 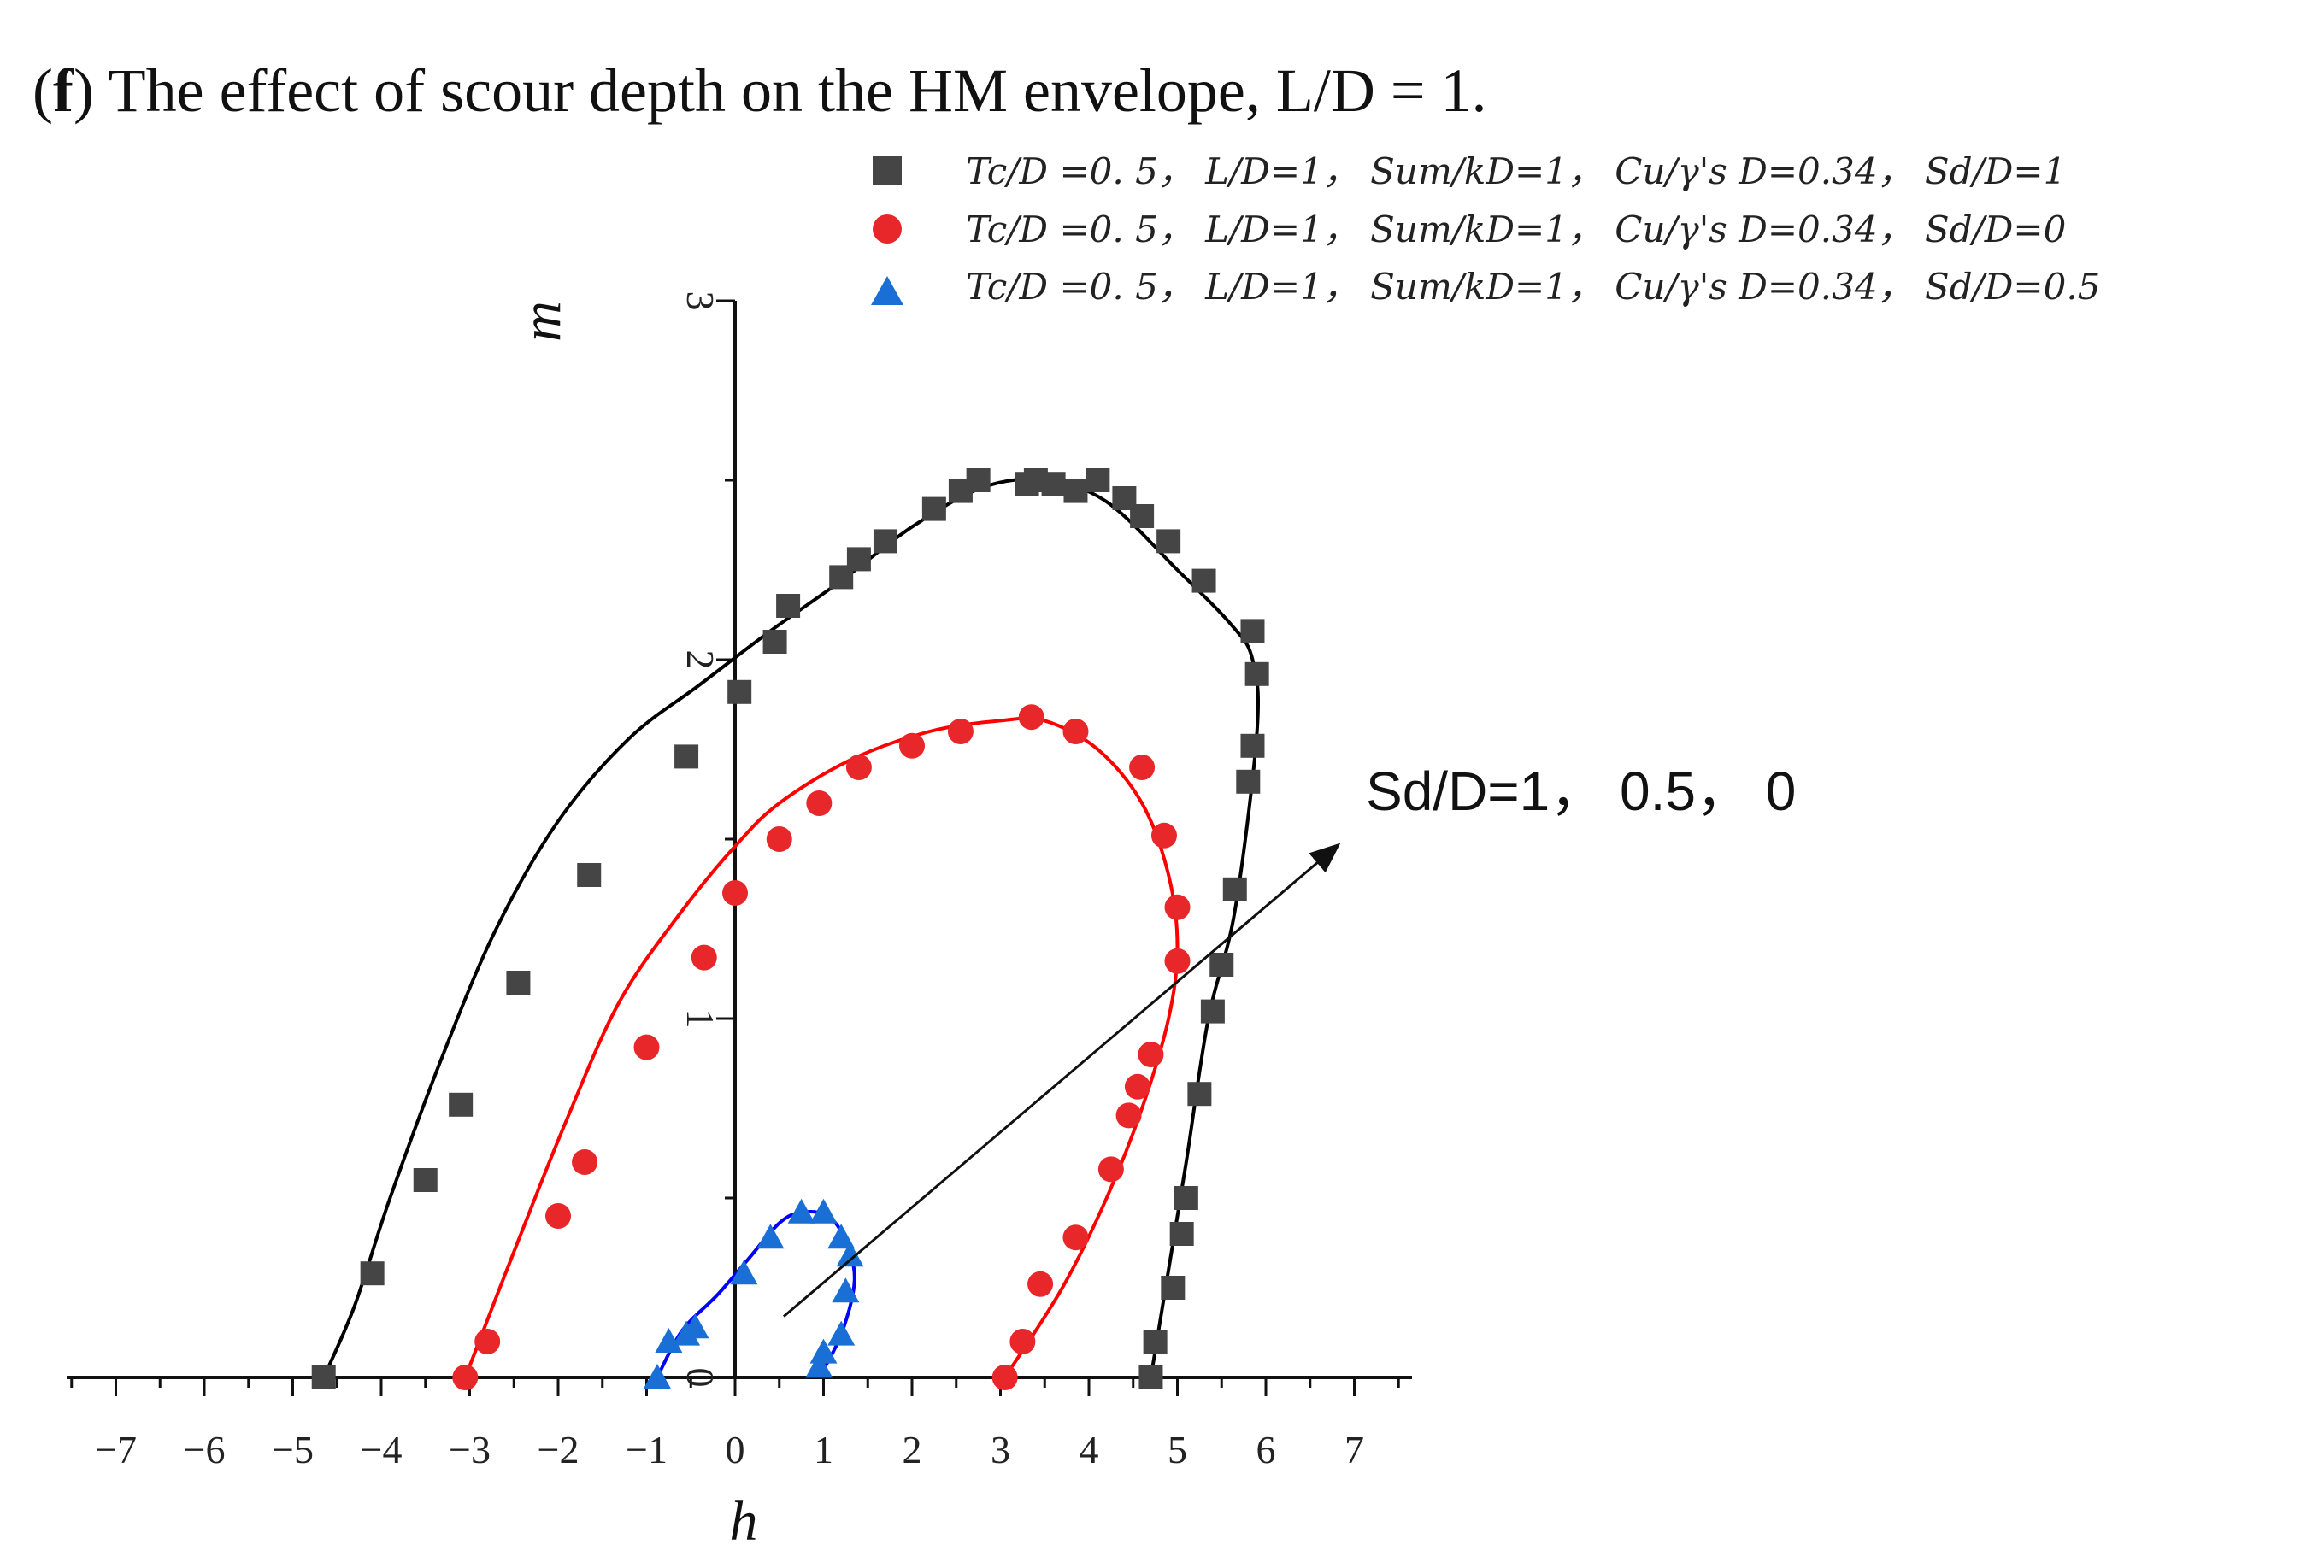 I want to click on x-tick-label: 3, so click(x=1000, y=1449).